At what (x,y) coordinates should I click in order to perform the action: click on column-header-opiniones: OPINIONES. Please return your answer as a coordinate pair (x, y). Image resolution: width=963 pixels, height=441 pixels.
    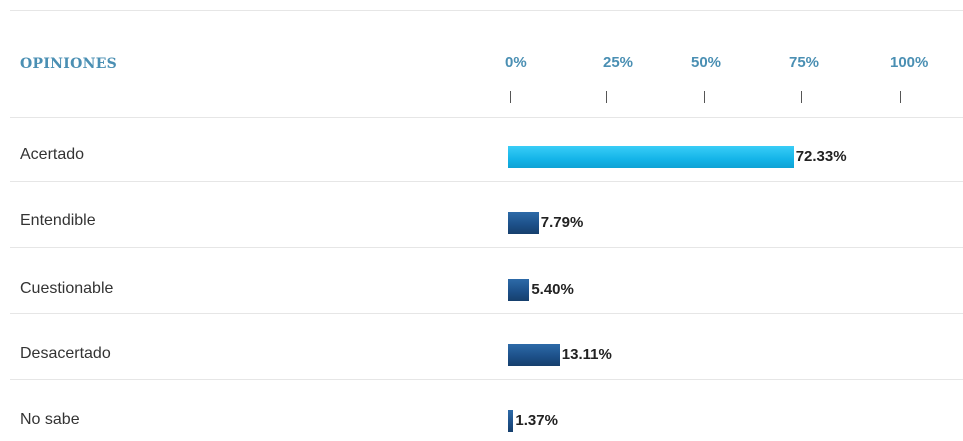
    Looking at the image, I should click on (69, 64).